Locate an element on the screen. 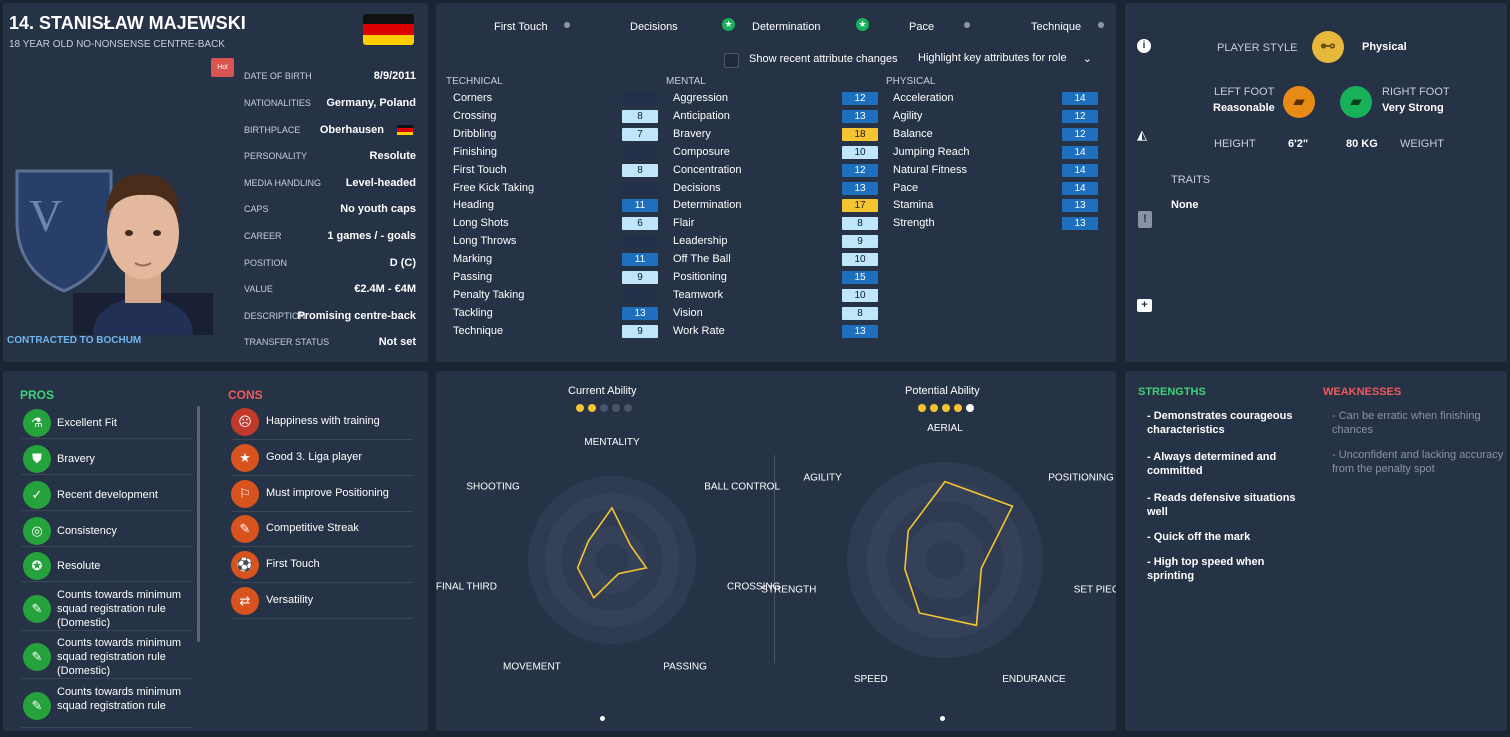 This screenshot has width=1510, height=737. attribute-row: Passing 9 is located at coordinates (557, 278).